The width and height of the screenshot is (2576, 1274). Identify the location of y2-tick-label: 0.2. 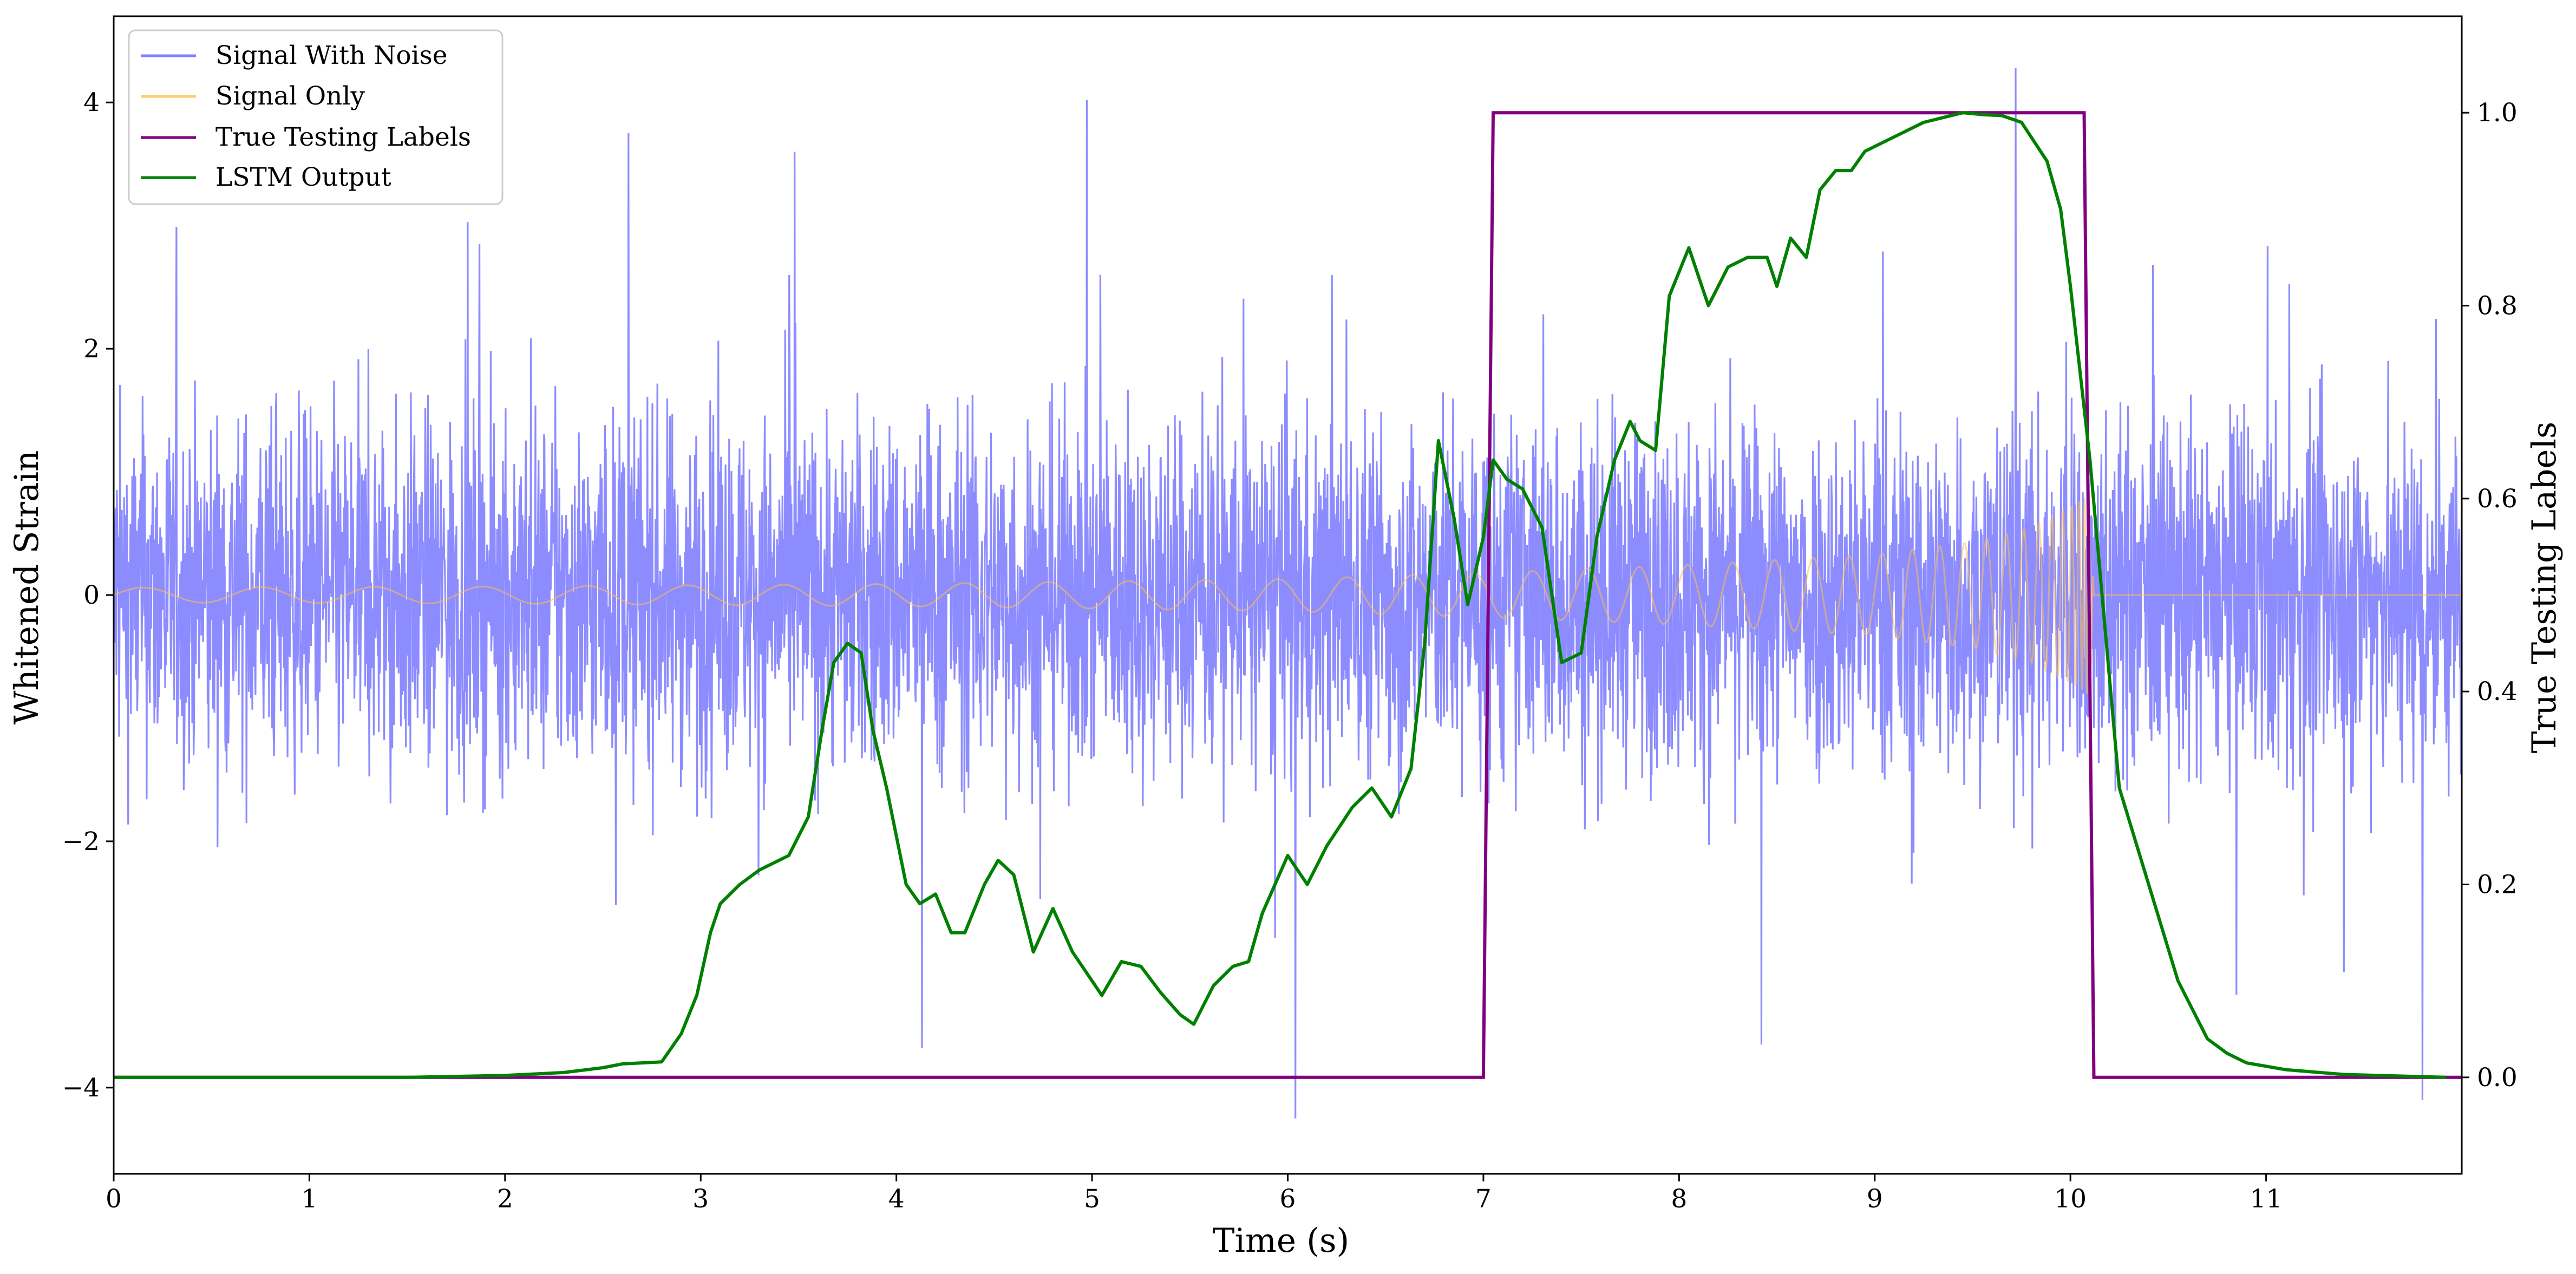
(2497, 885).